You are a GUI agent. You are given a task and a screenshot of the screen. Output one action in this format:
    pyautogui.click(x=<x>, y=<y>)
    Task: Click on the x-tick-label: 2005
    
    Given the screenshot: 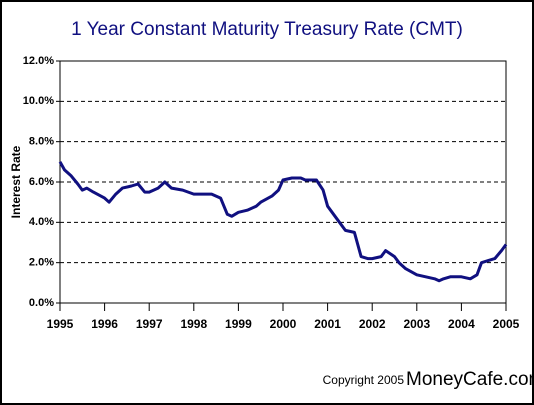 What is the action you would take?
    pyautogui.click(x=506, y=324)
    